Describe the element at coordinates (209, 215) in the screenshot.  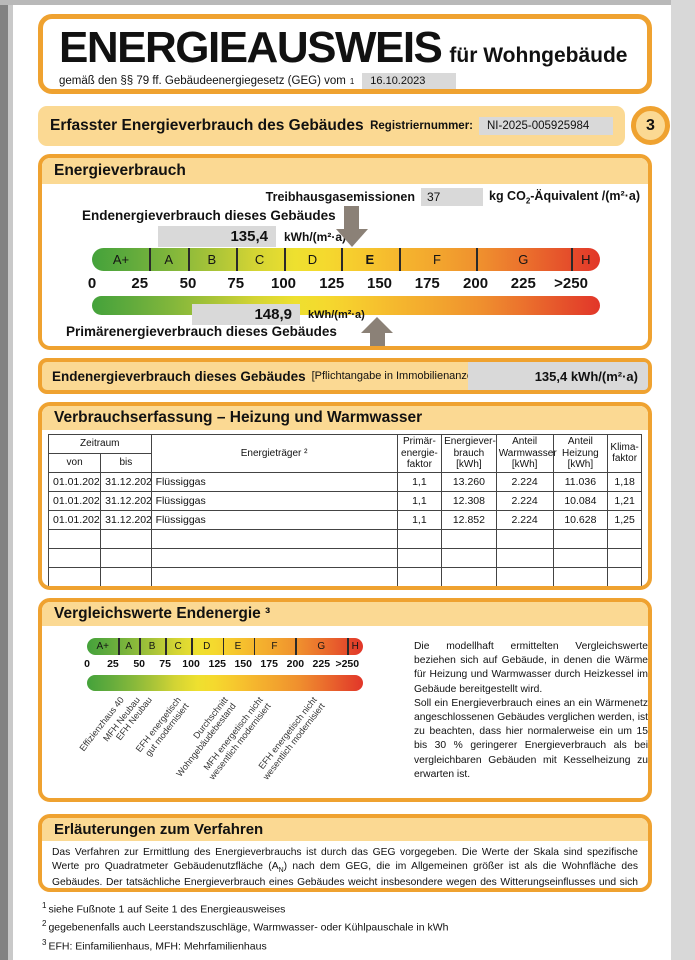
I see `endenergie-label: Endenergieverbrauch dieses Gebäudes` at that location.